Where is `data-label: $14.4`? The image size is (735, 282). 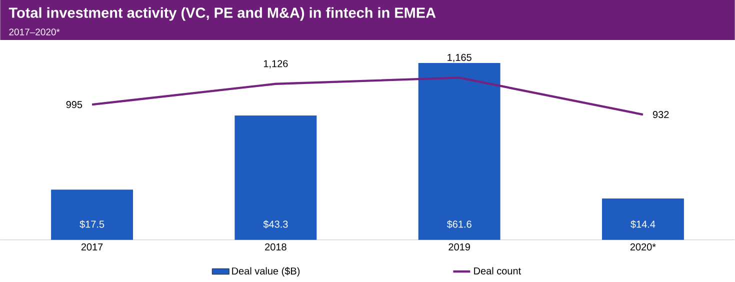 data-label: $14.4 is located at coordinates (643, 224).